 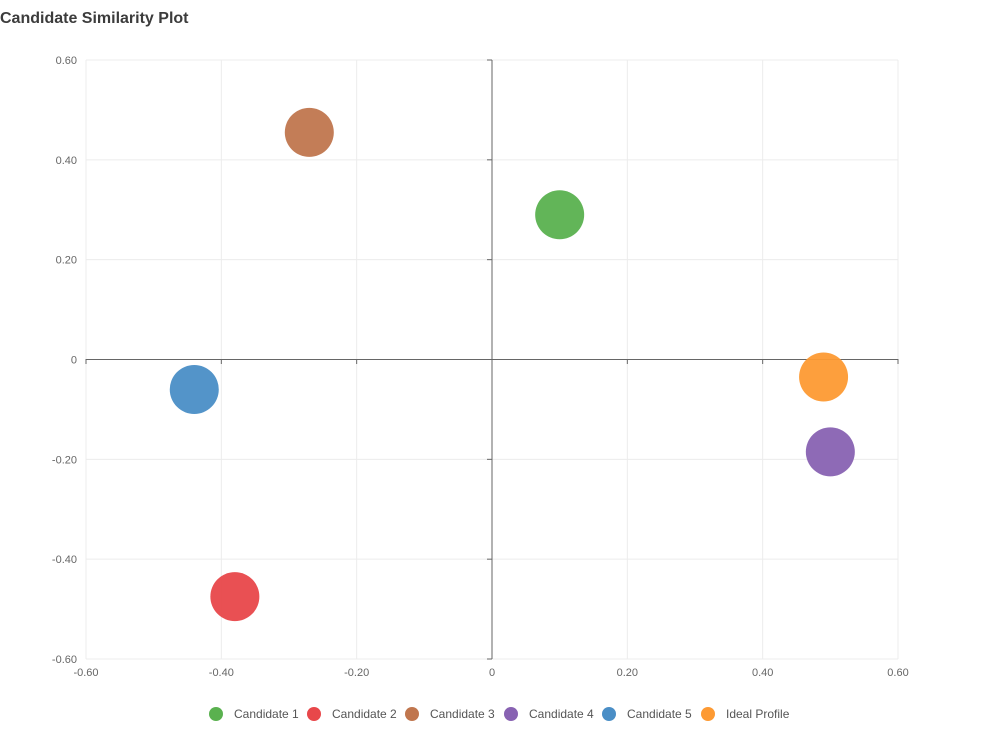 I want to click on legend-item: Candidate 4, so click(x=549, y=714).